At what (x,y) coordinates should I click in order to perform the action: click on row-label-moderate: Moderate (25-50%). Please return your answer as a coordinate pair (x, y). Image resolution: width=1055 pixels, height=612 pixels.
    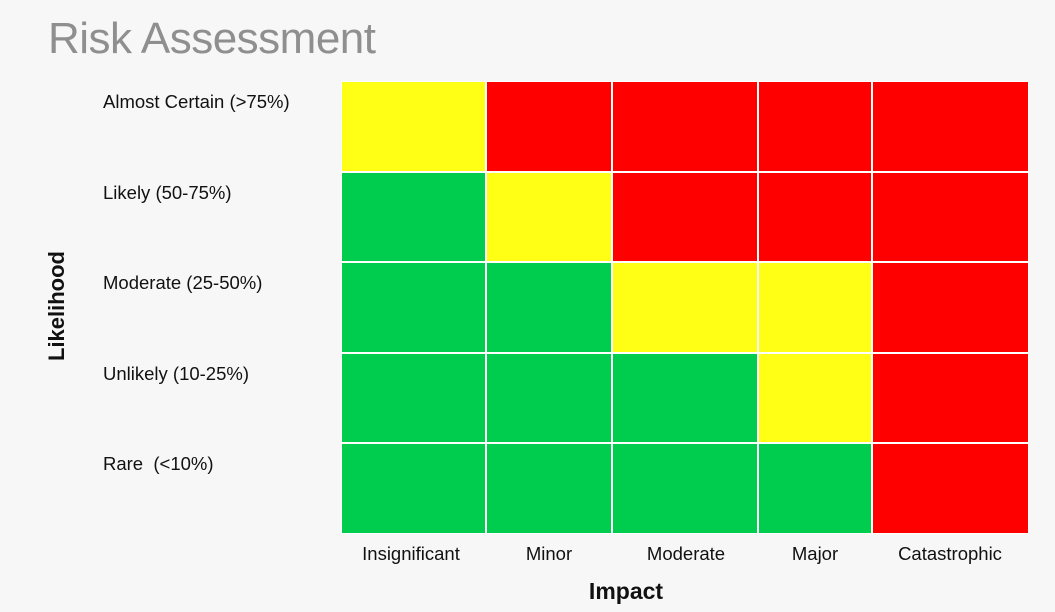
    Looking at the image, I should click on (183, 282).